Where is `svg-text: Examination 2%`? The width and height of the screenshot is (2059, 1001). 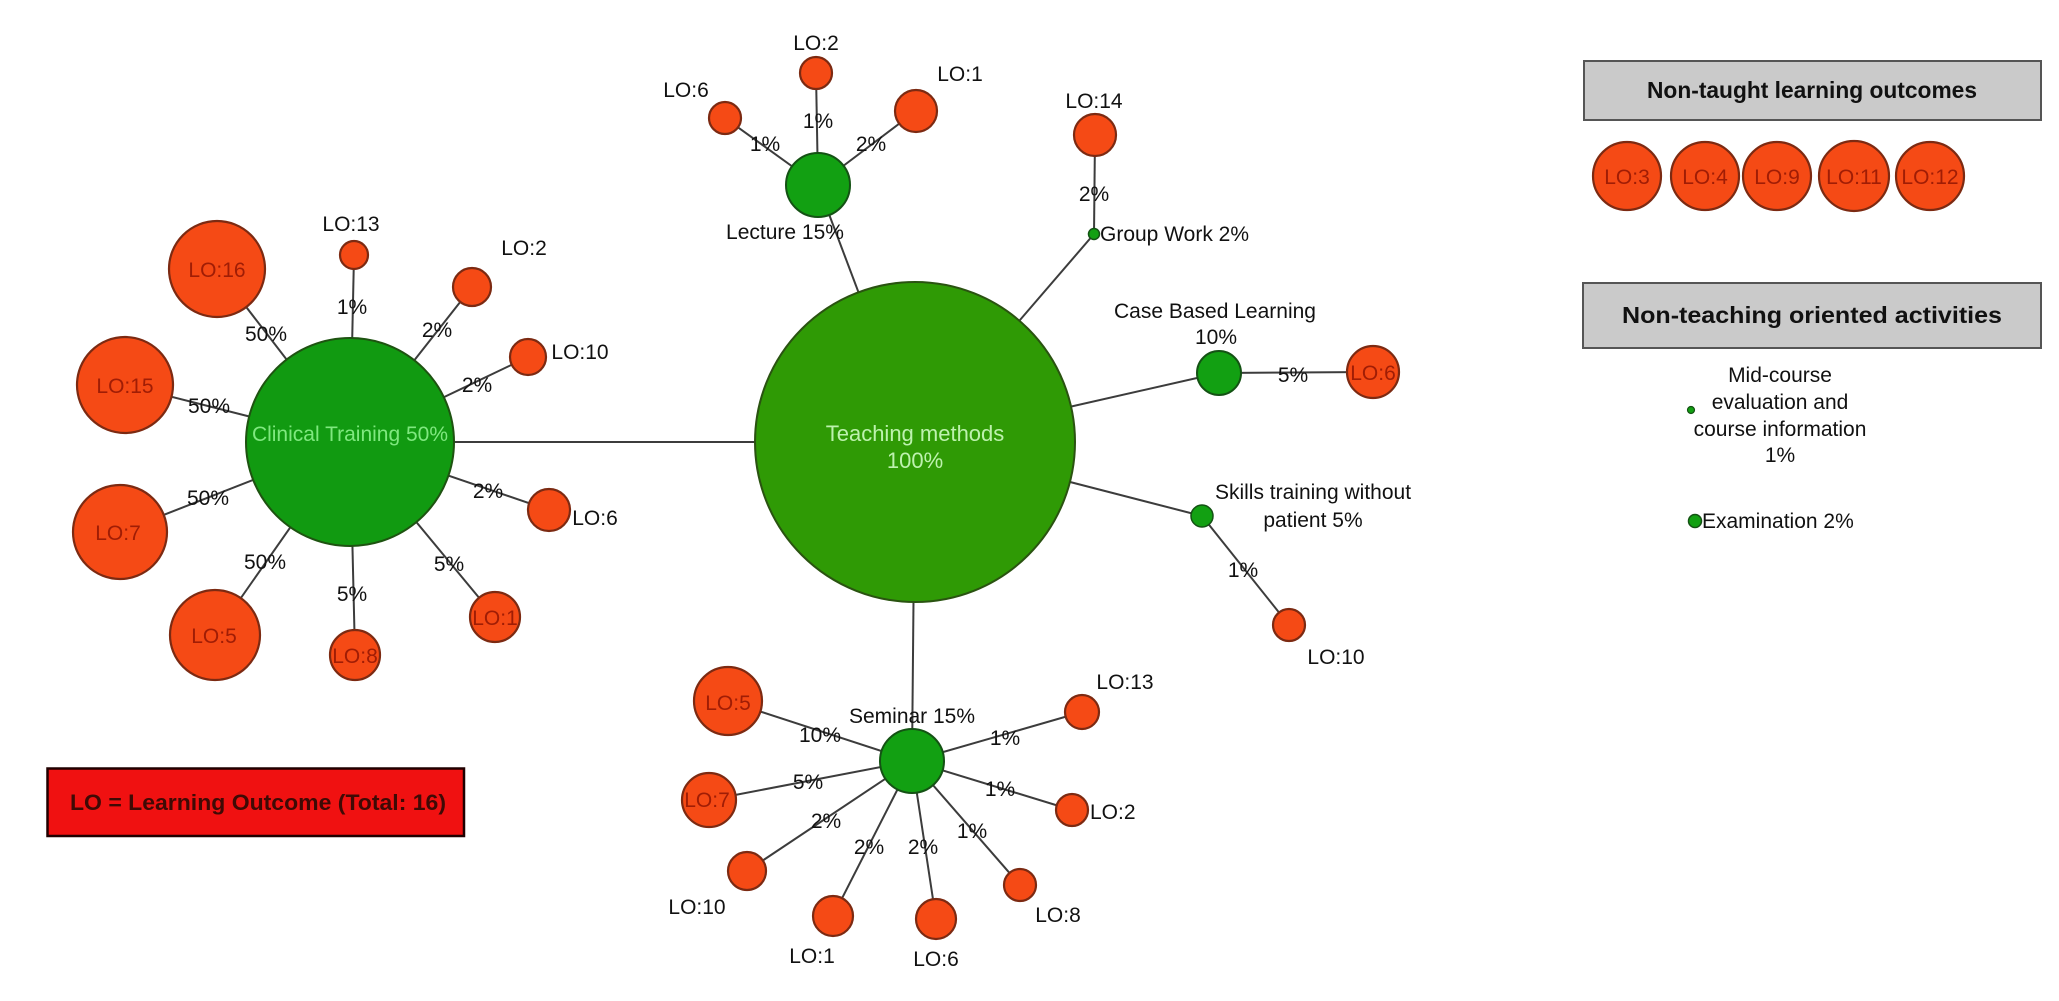
svg-text: Examination 2% is located at coordinates (1778, 521).